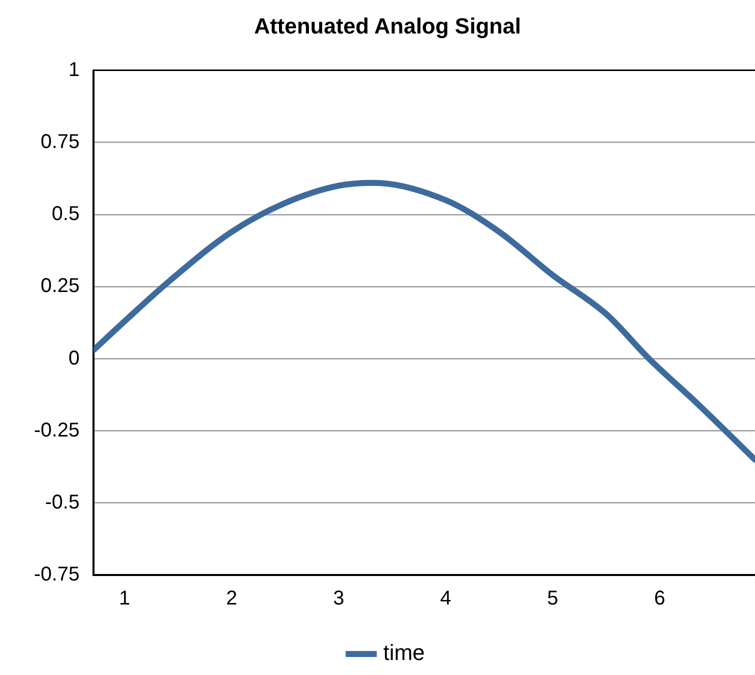 This screenshot has height=675, width=755. I want to click on x-tick-label: 2, so click(232, 599).